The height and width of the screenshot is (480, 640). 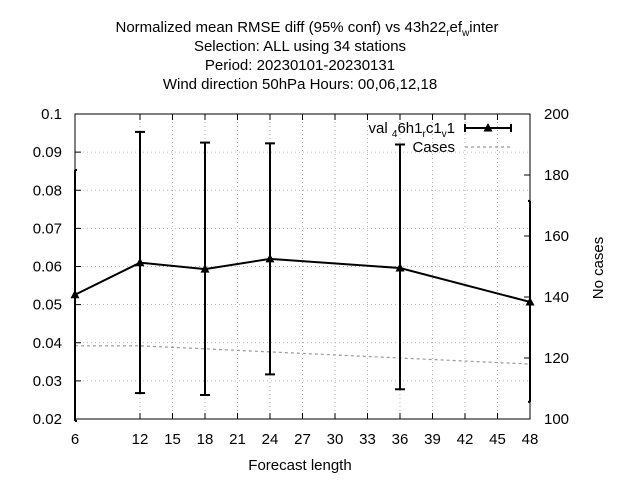 What do you see at coordinates (75, 439) in the screenshot?
I see `x-tick-label: 6` at bounding box center [75, 439].